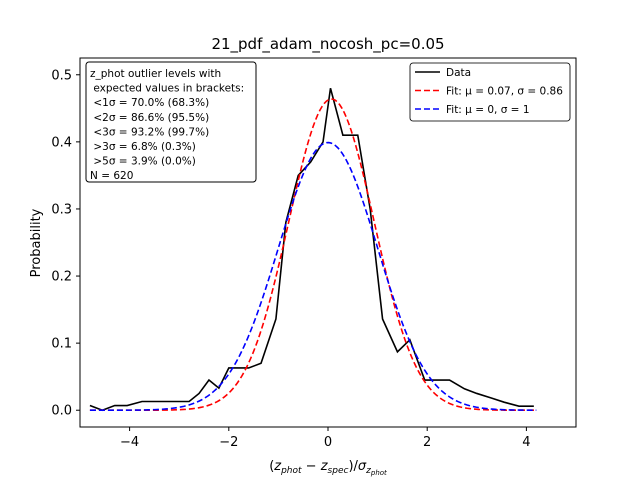  What do you see at coordinates (228, 442) in the screenshot?
I see `x-tick-label: −2` at bounding box center [228, 442].